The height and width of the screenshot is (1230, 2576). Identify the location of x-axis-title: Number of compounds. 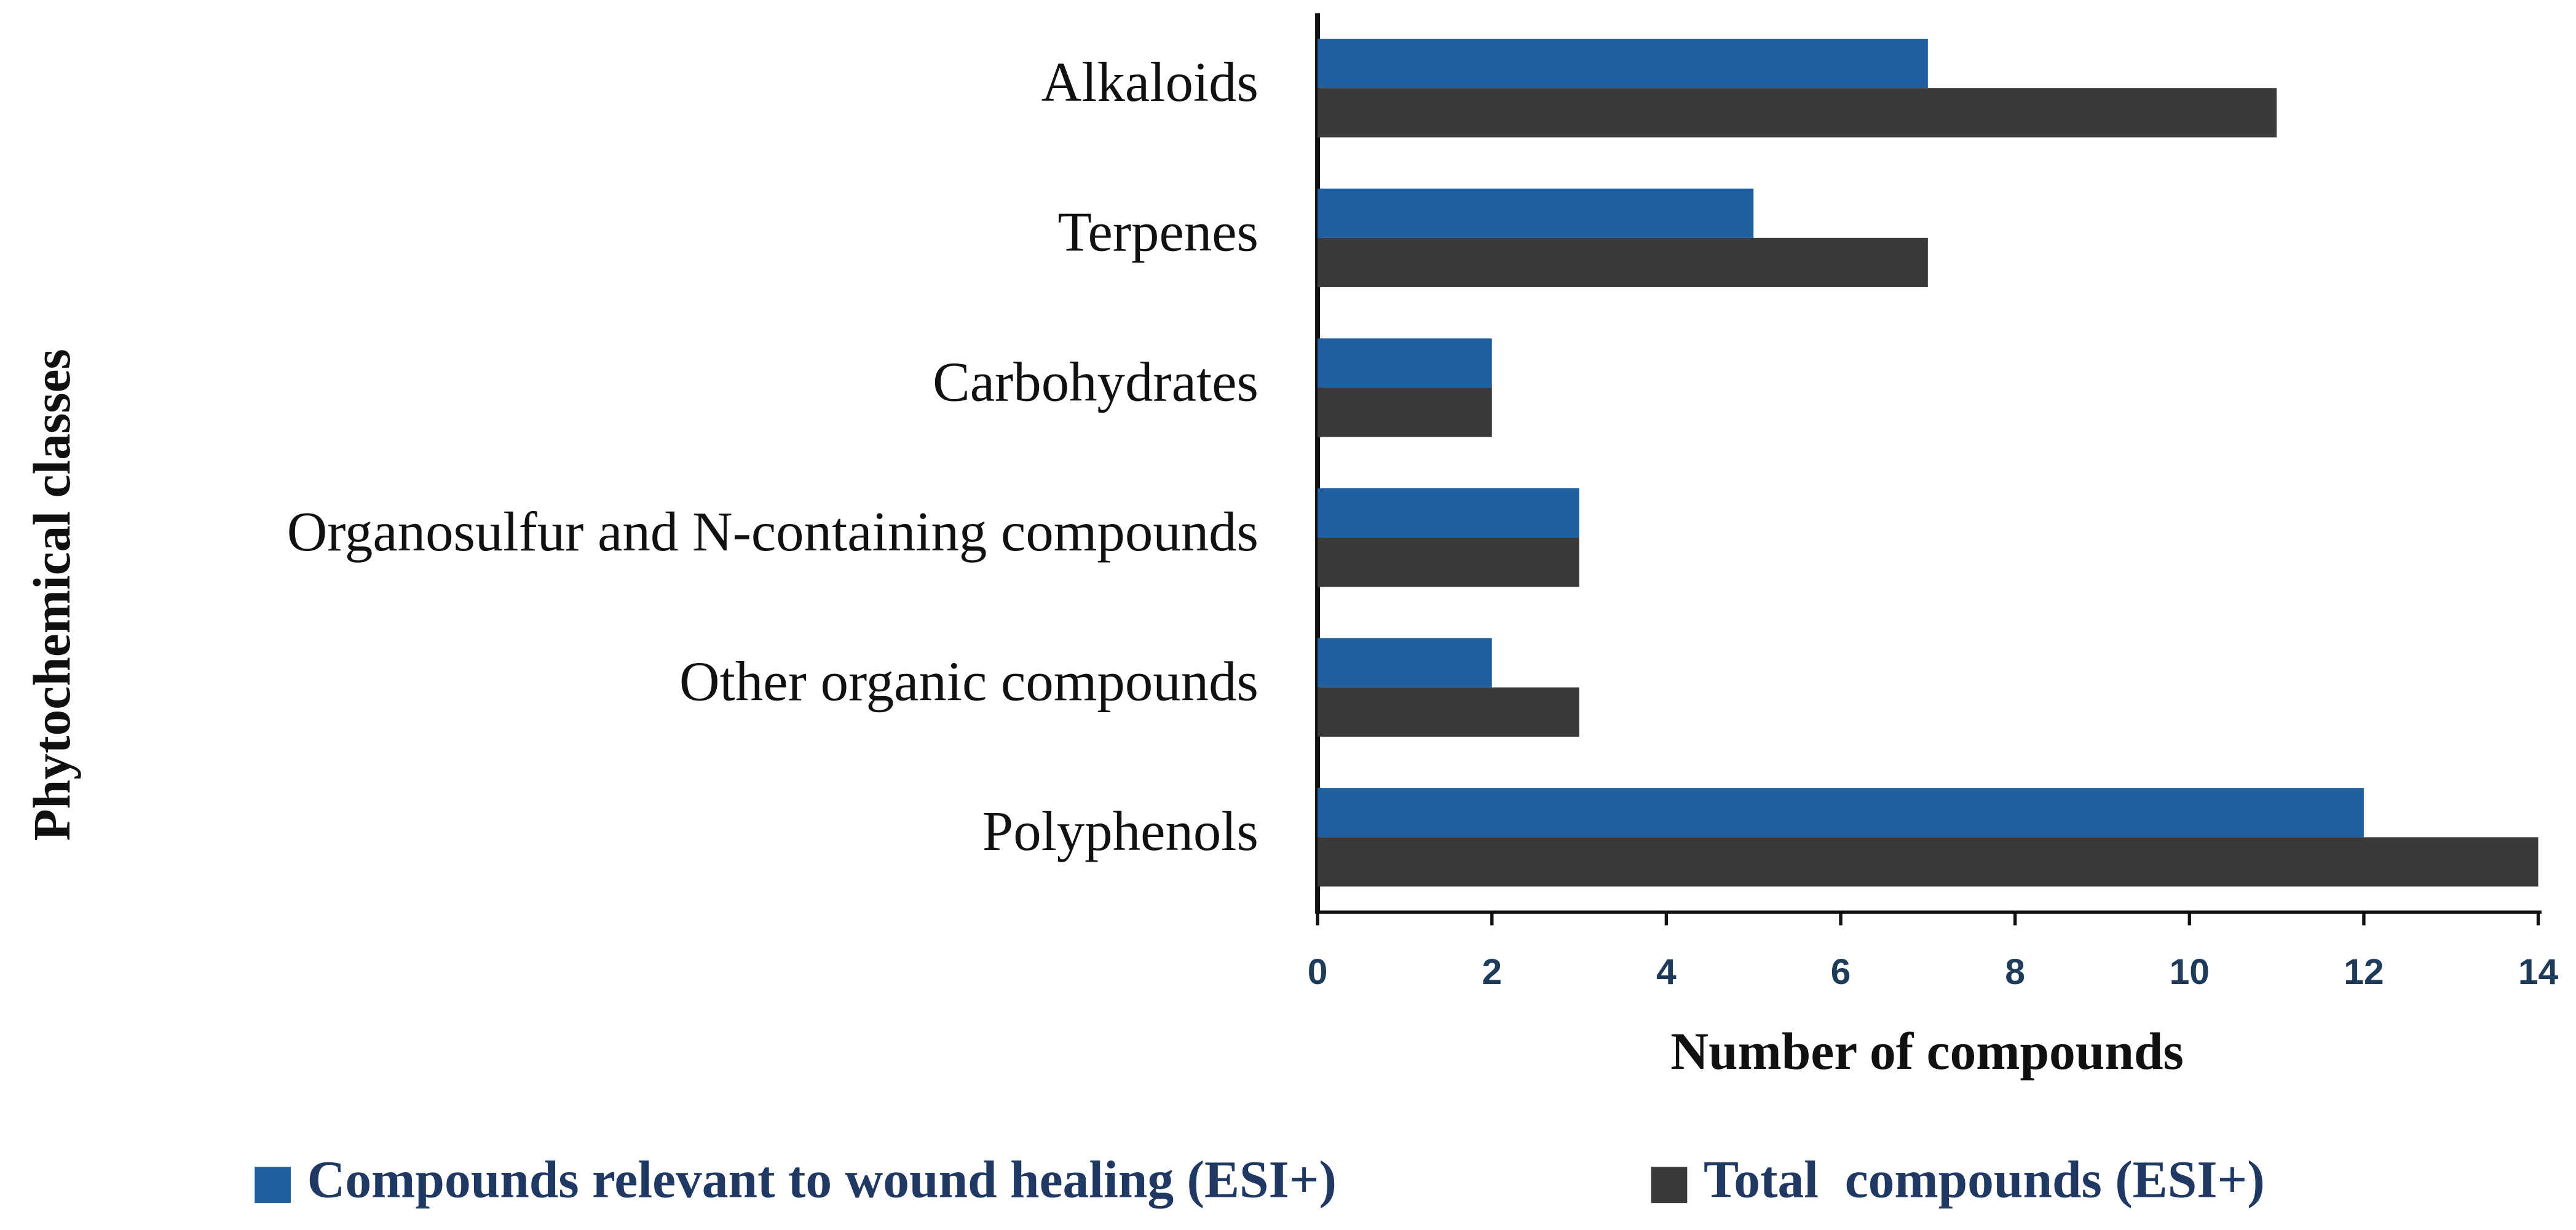
(1927, 1052).